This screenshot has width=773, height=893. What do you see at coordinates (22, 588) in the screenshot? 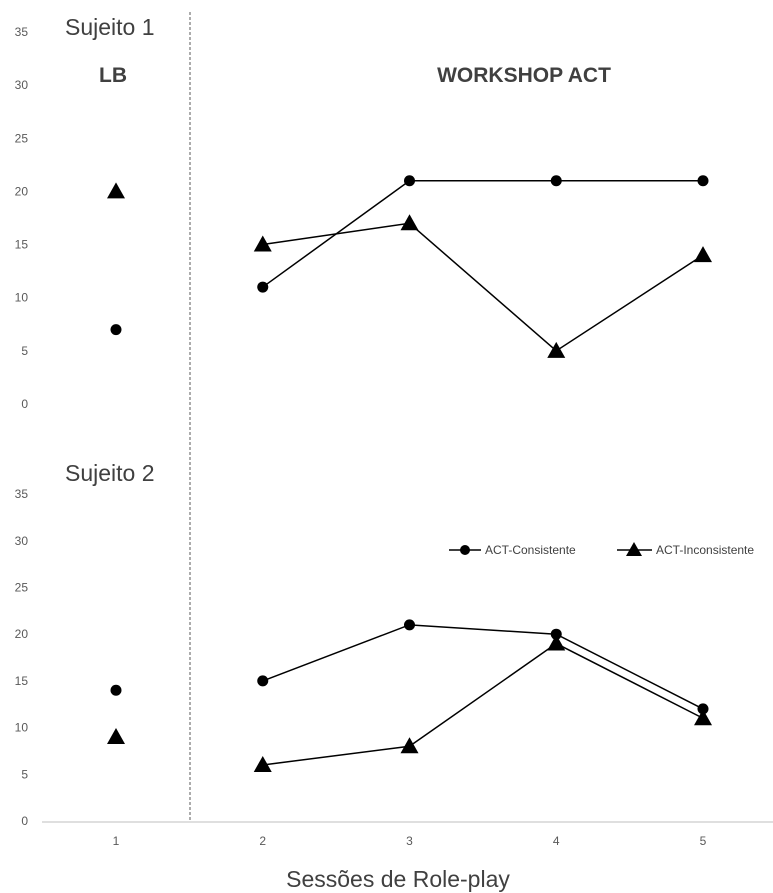
I see `panel-2-y-tick-label: 25` at bounding box center [22, 588].